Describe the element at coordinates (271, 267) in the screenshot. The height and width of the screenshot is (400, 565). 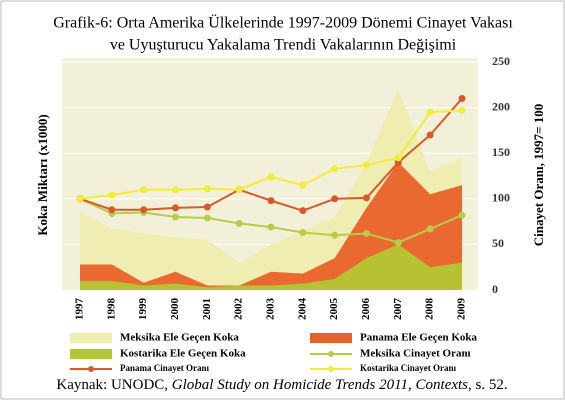
I see `area` at that location.